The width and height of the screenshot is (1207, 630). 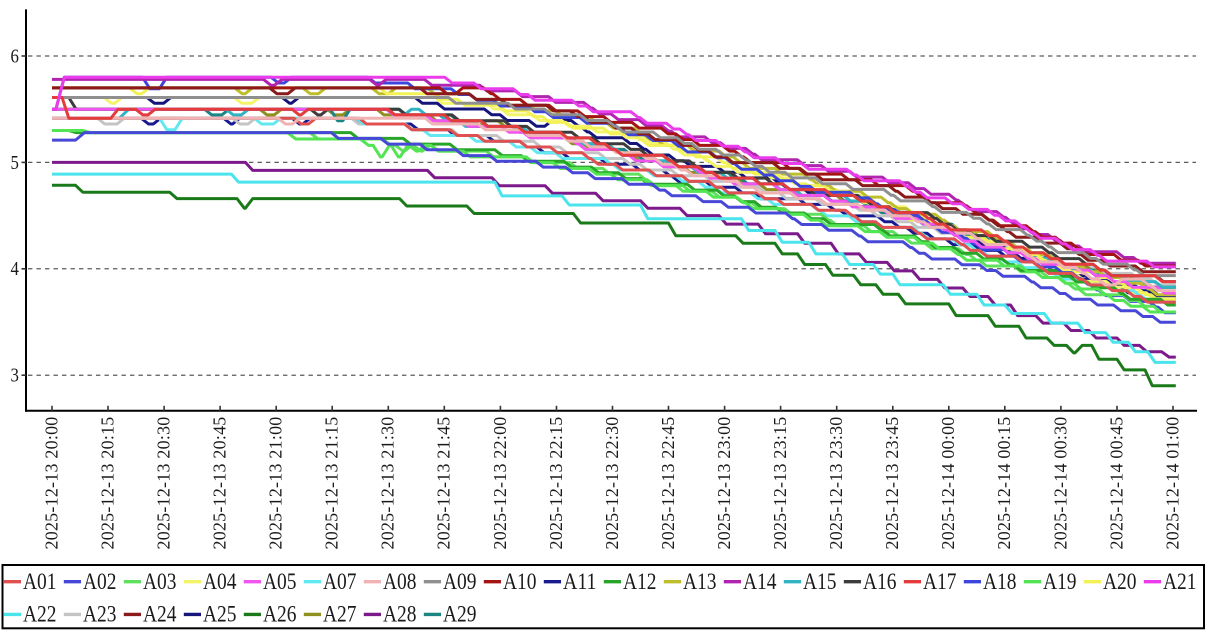 I want to click on svg-text: A25, so click(x=220, y=614).